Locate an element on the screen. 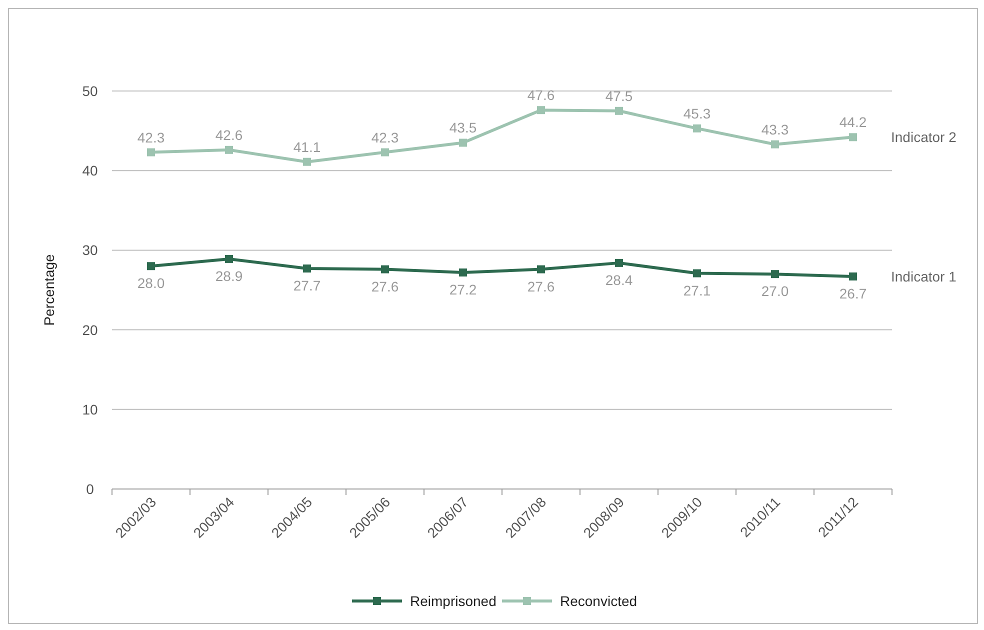 This screenshot has height=630, width=984. data-label: 28.9 is located at coordinates (229, 276).